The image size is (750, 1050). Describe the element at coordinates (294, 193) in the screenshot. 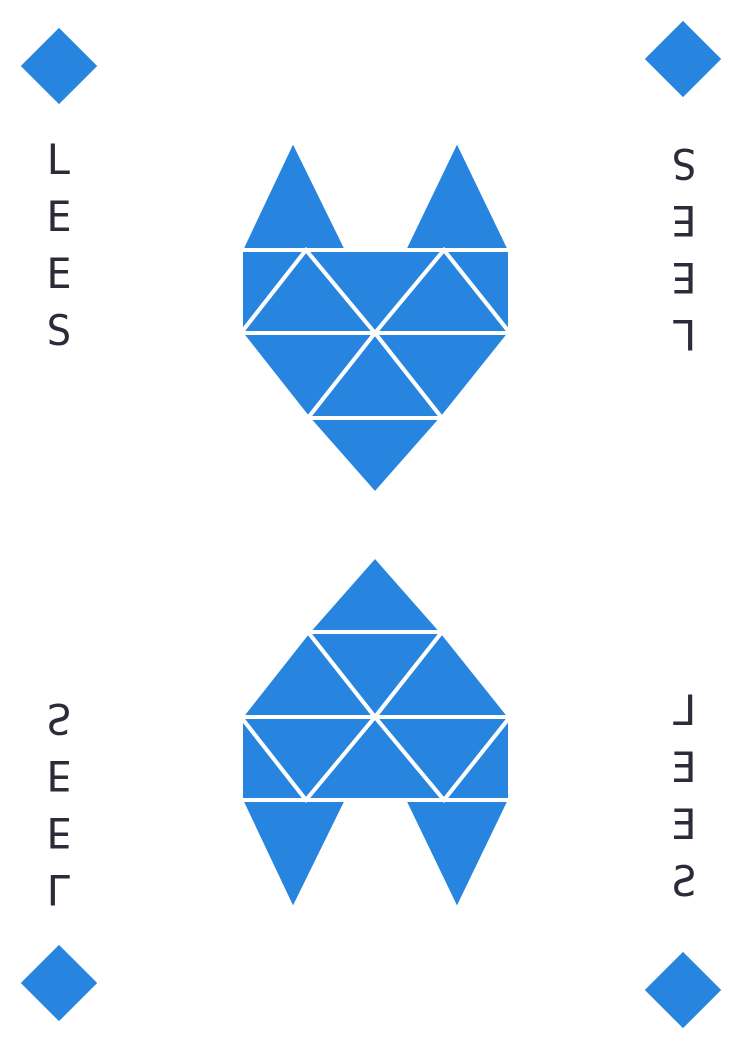

I see `fox-ear-left` at that location.